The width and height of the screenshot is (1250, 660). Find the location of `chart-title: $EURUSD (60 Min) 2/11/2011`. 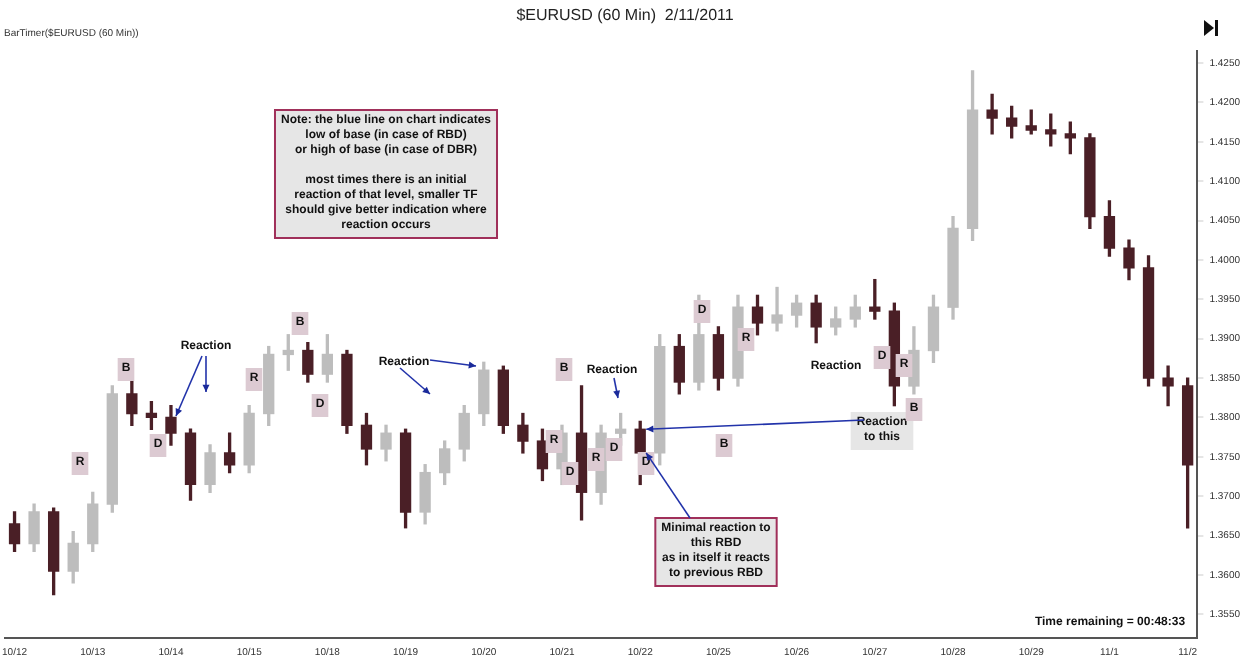

chart-title: $EURUSD (60 Min) 2/11/2011 is located at coordinates (625, 15).